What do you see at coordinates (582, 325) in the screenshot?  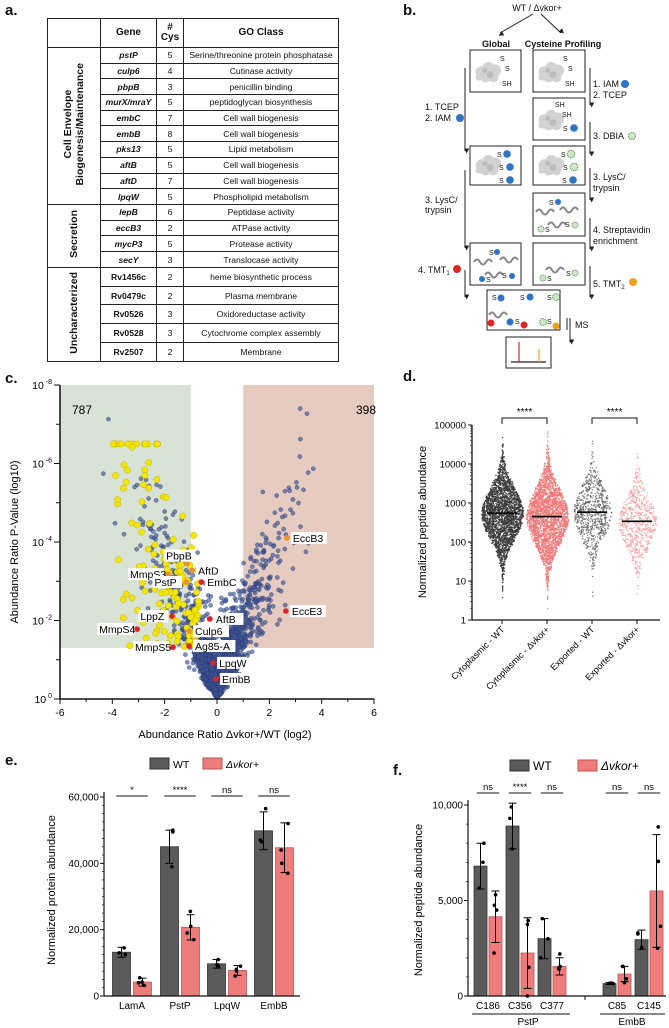 I see `ms-label: MS` at bounding box center [582, 325].